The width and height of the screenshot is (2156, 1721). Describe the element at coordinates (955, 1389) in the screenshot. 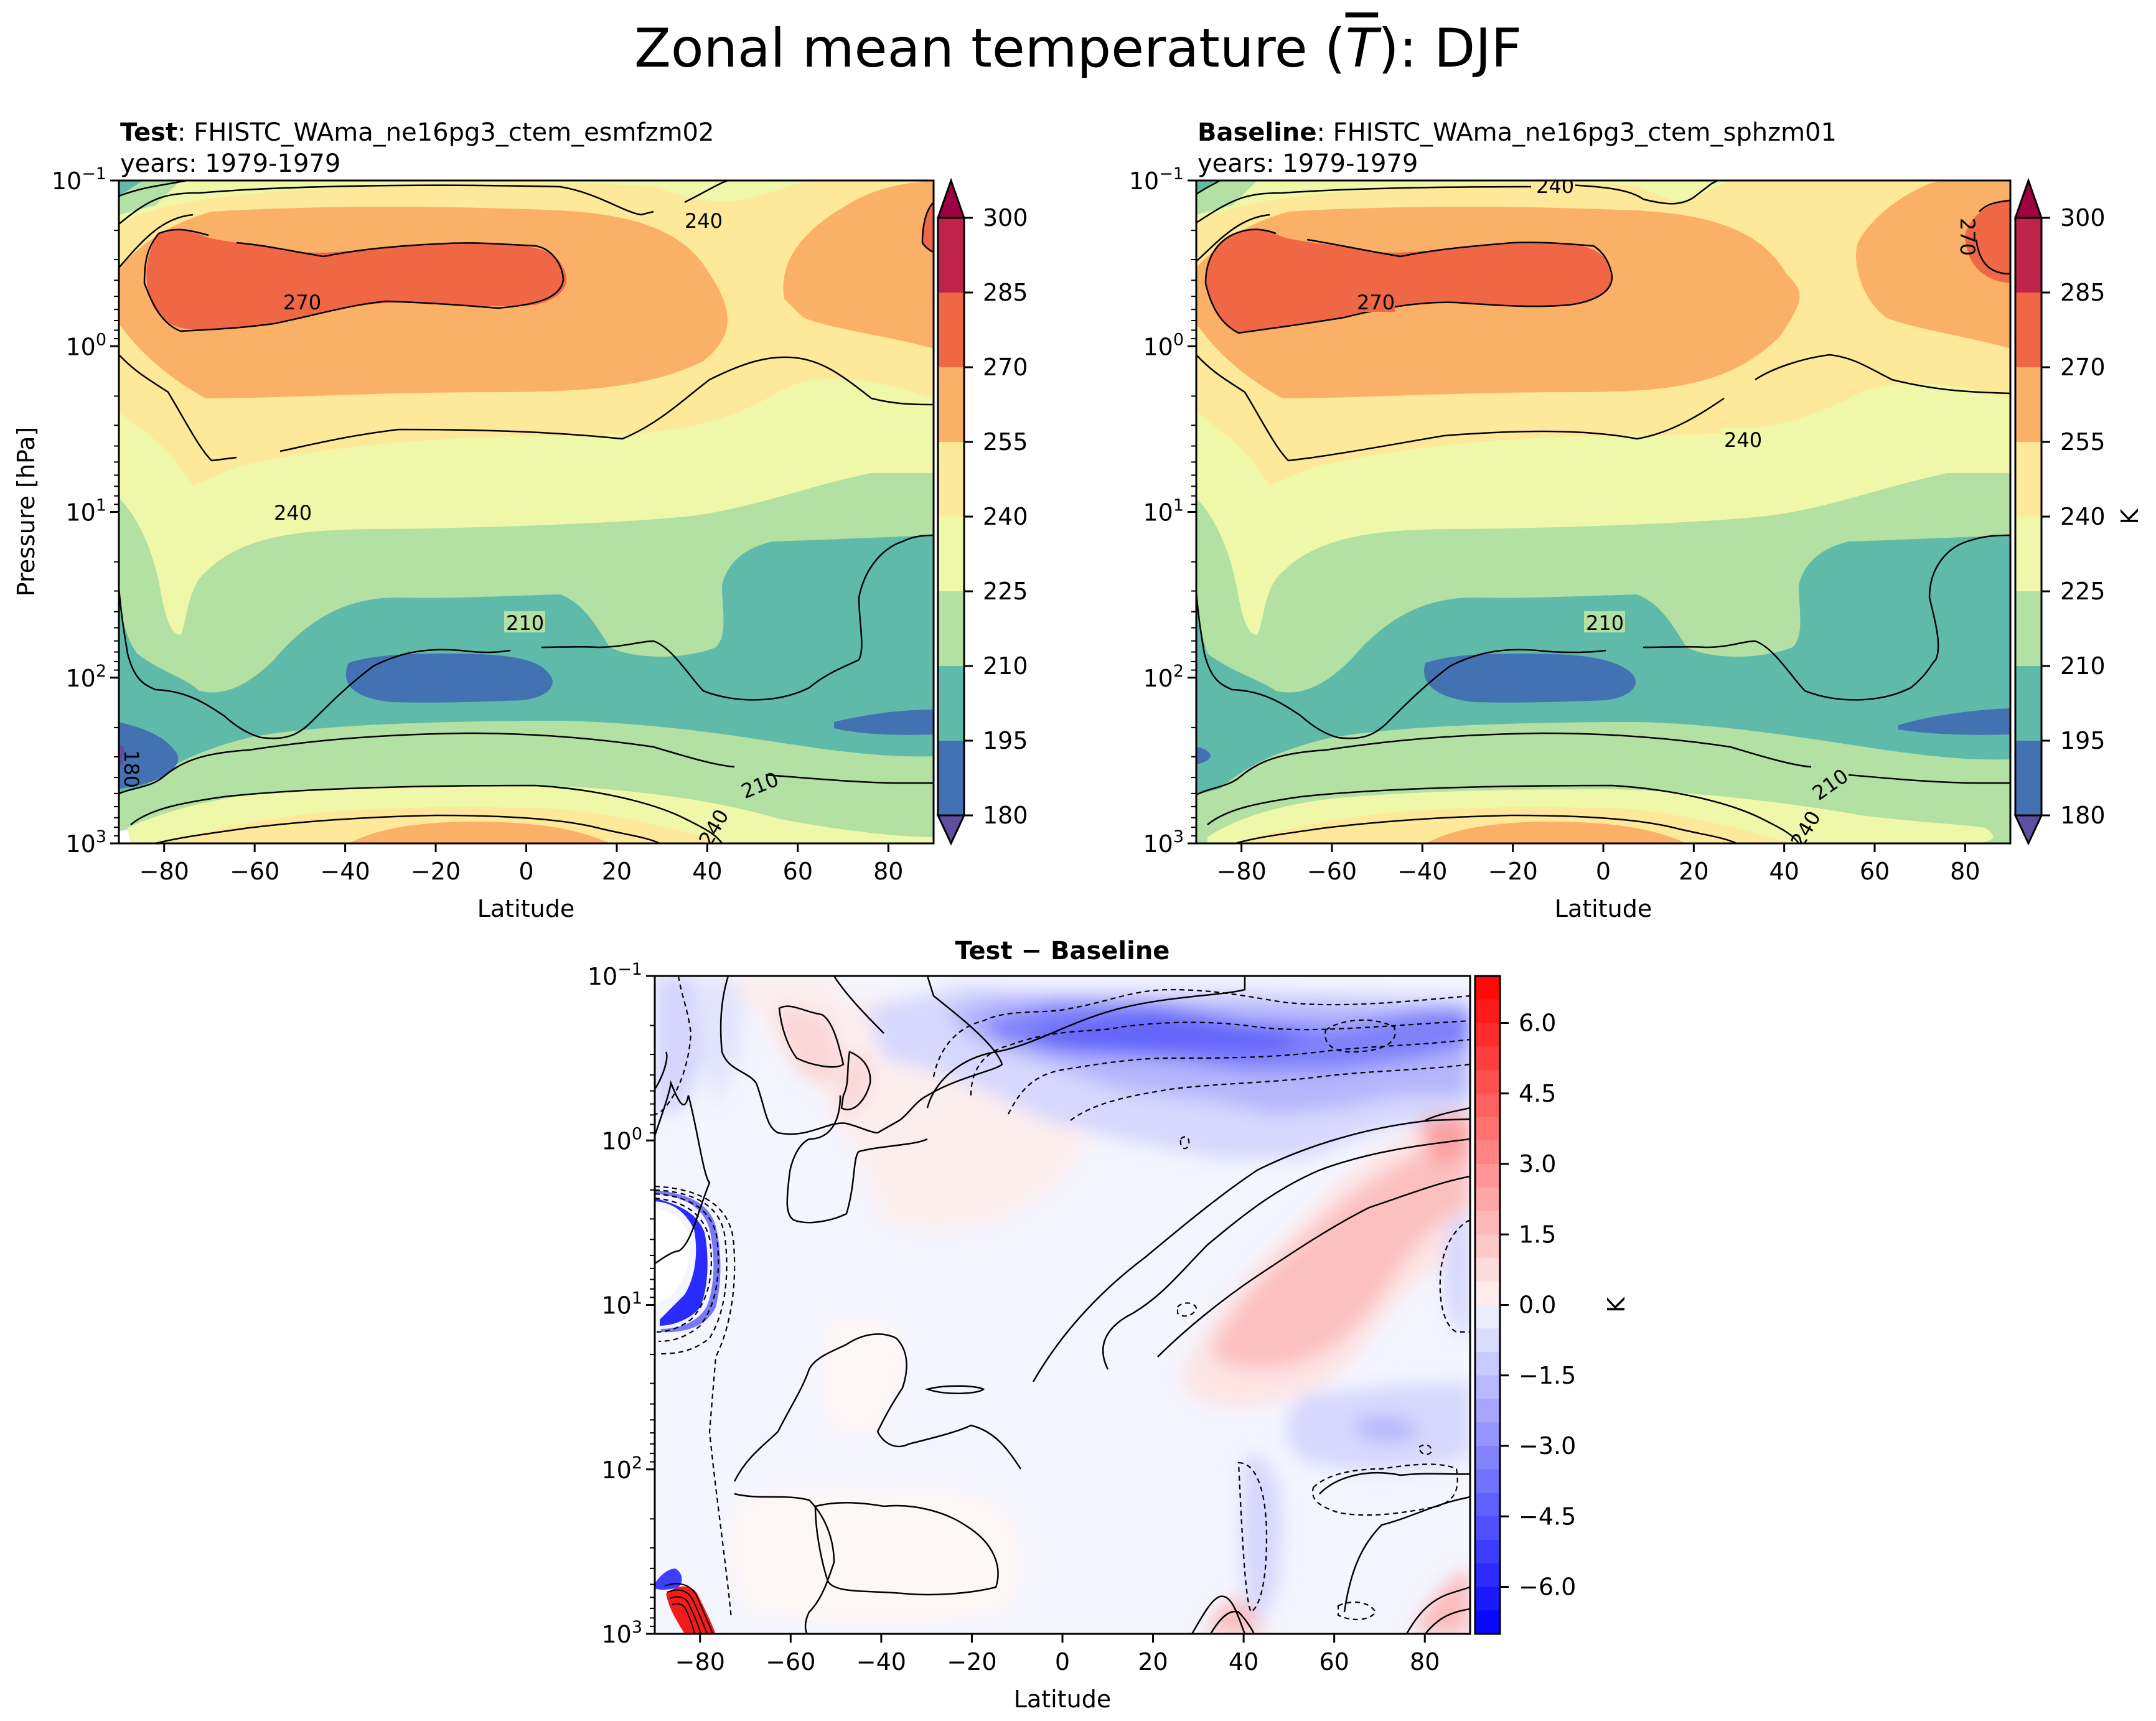

I see `diff-contour-small-ellipse` at that location.